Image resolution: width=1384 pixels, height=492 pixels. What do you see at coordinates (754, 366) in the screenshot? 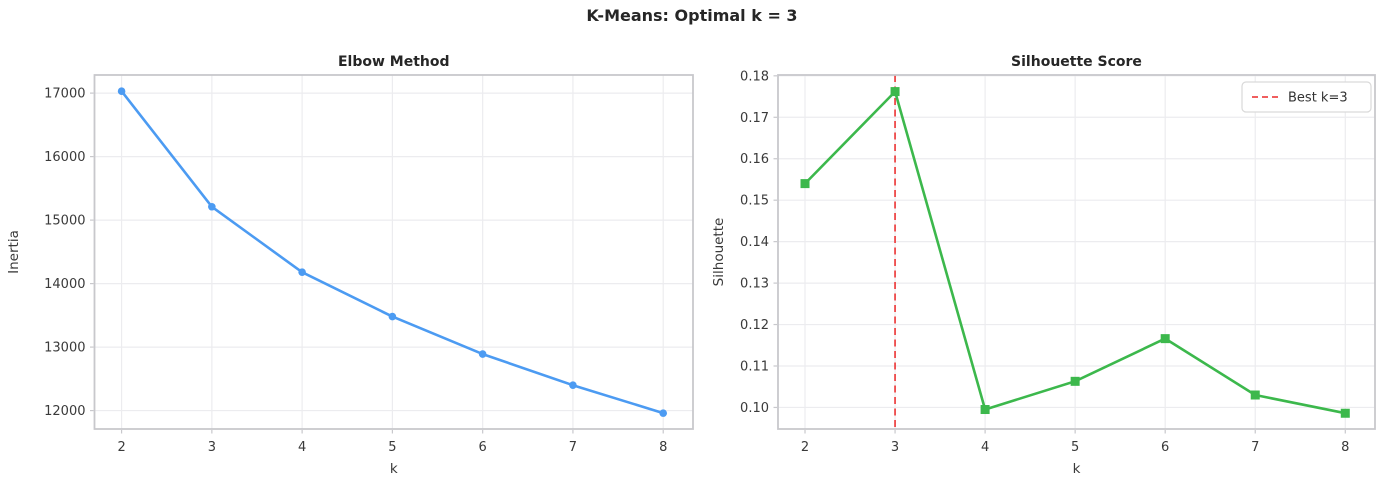
I see `y-tick-label: 0.11` at bounding box center [754, 366].